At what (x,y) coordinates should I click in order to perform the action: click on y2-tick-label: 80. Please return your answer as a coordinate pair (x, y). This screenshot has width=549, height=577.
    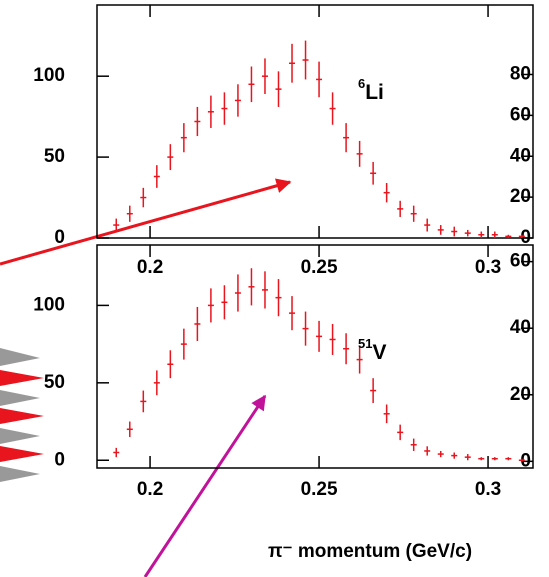
    Looking at the image, I should click on (520, 74).